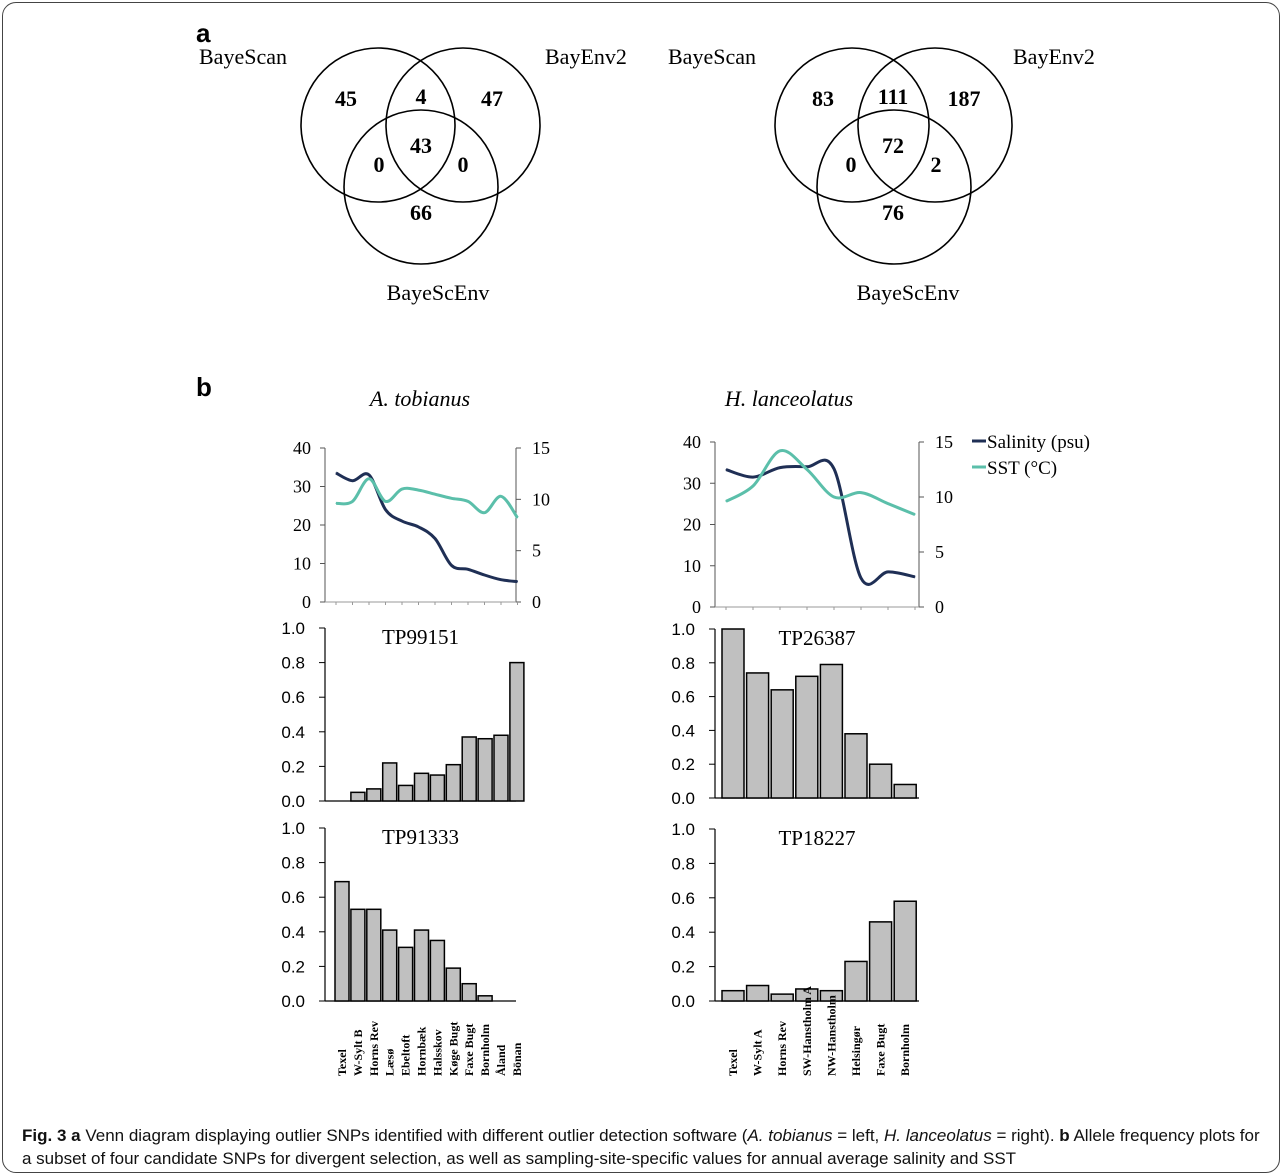  I want to click on venn-right-count-only-bayescan: 83, so click(823, 98).